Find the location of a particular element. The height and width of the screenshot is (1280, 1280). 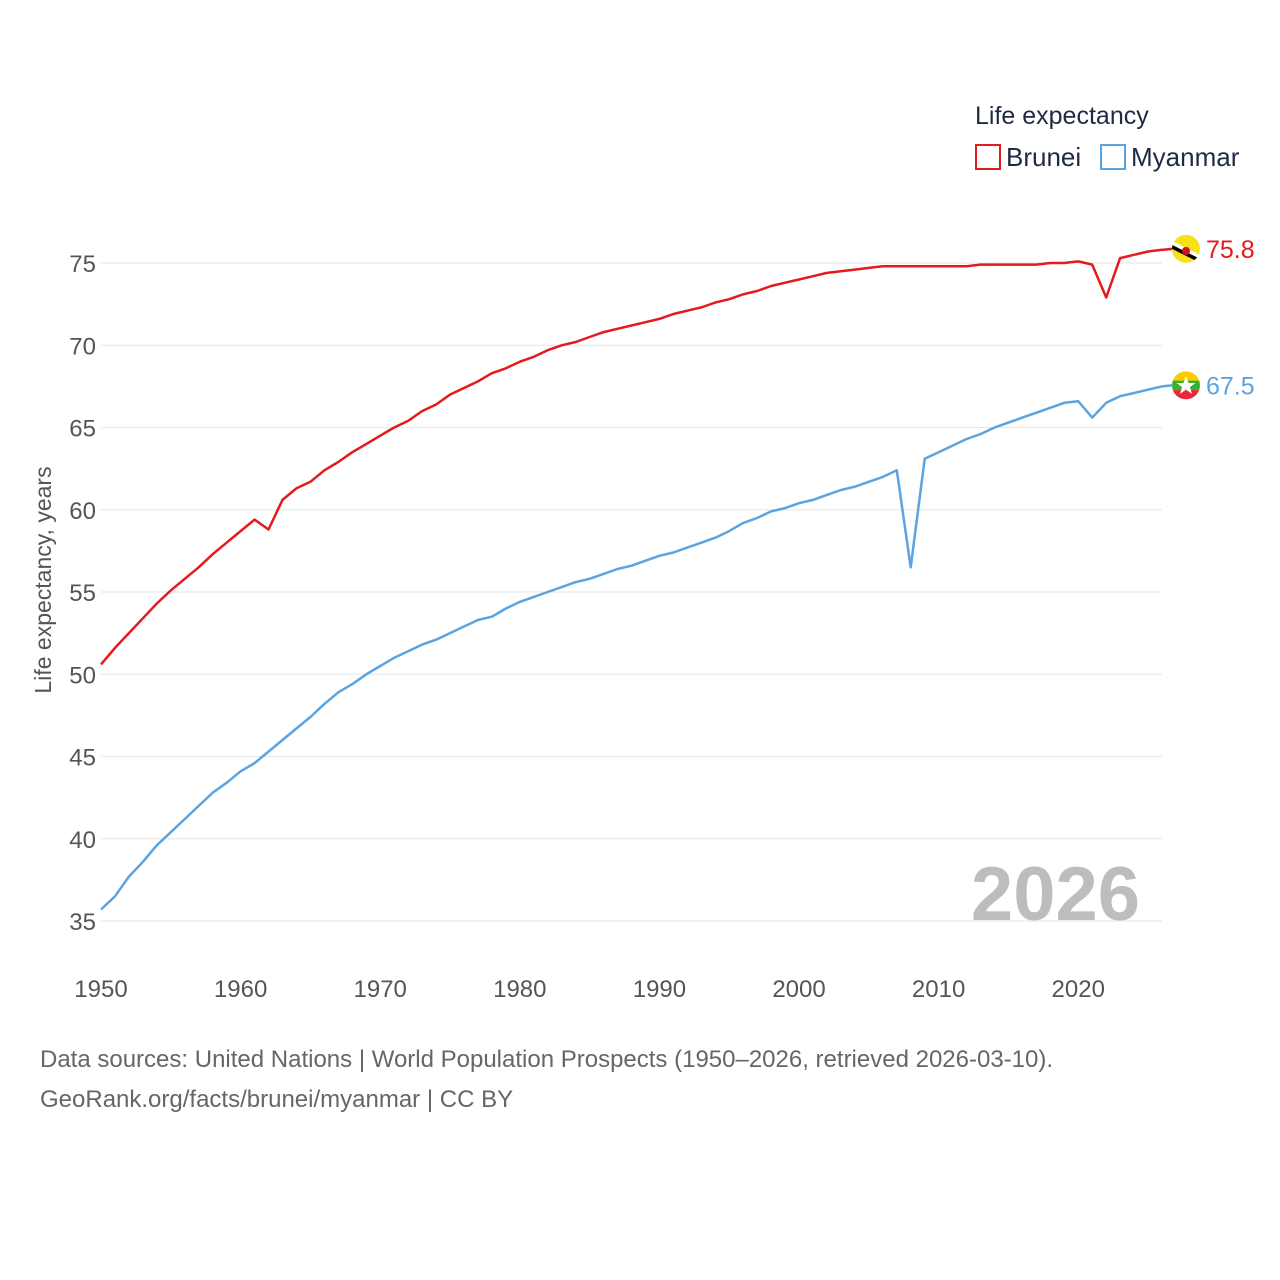

legend: Life expectancy Brunei Myanmar is located at coordinates (1107, 137).